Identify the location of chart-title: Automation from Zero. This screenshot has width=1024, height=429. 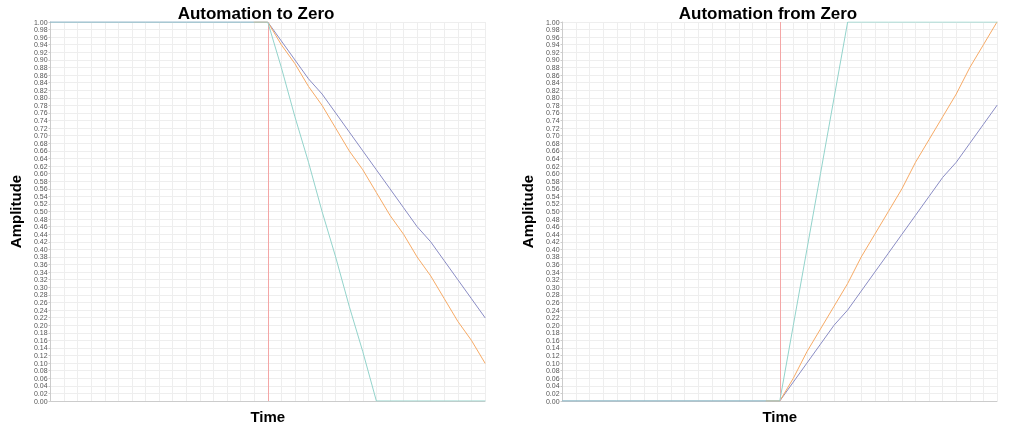
(768, 13).